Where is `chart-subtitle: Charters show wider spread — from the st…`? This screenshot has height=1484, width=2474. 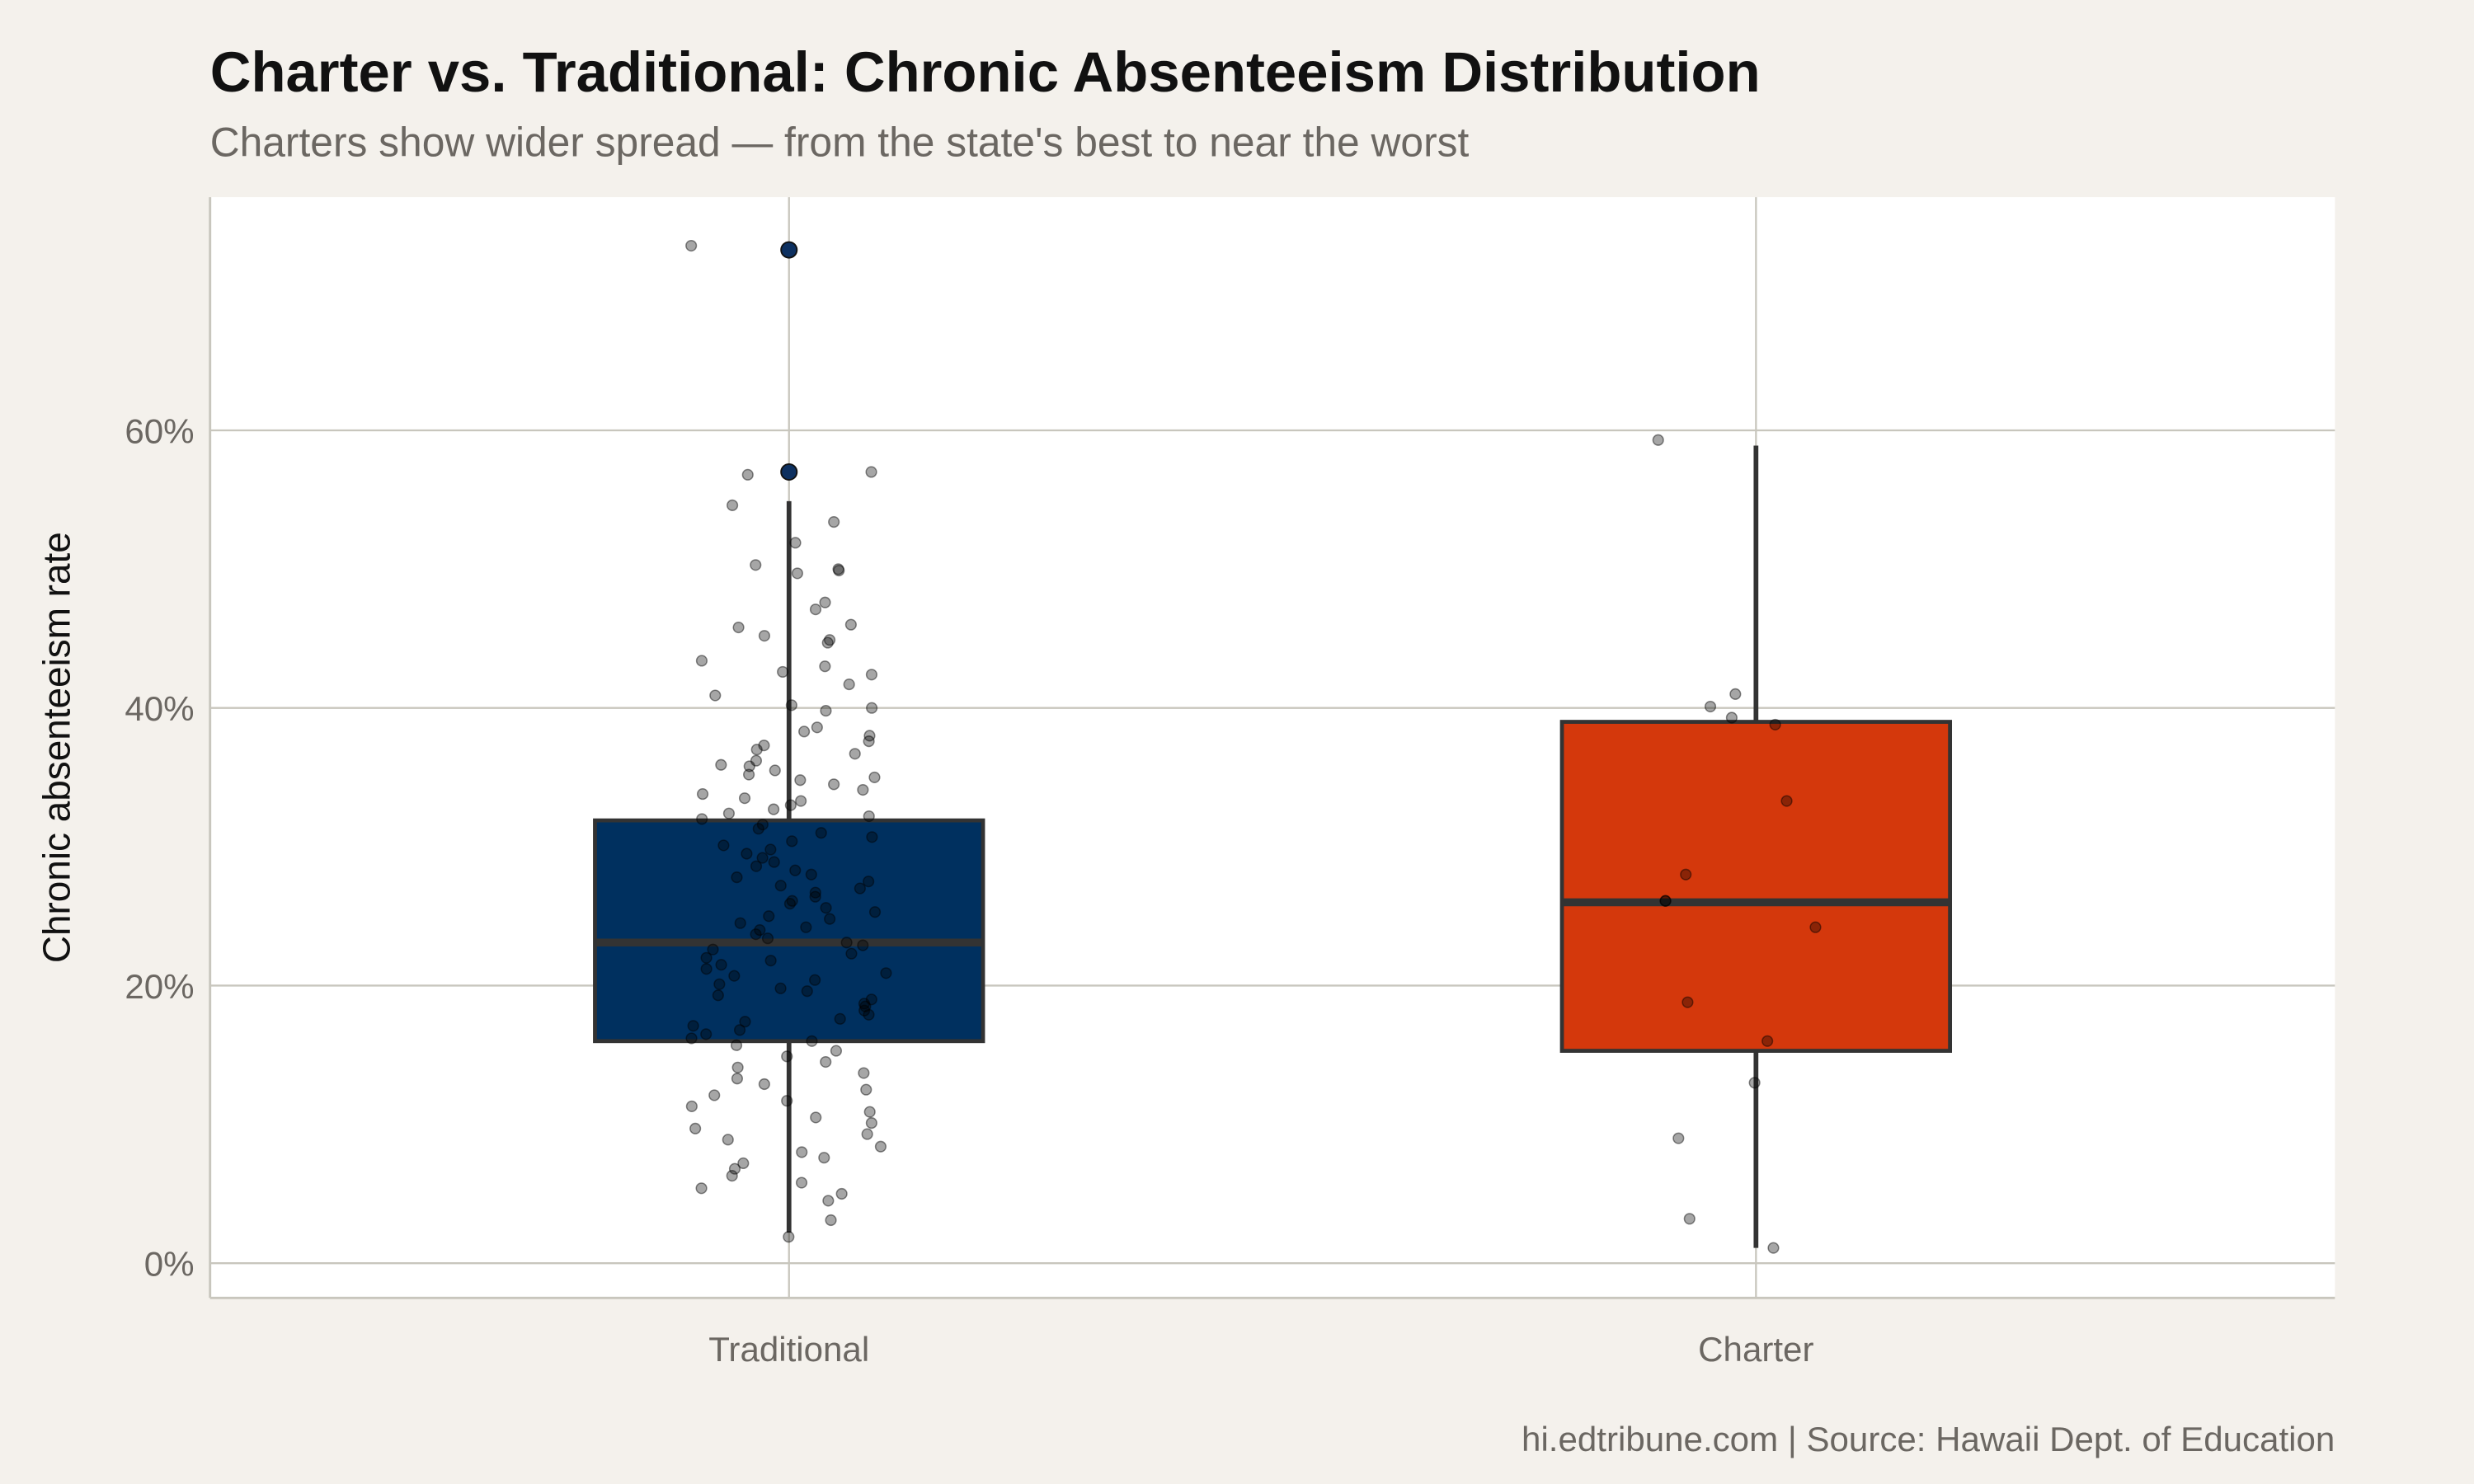
chart-subtitle: Charters show wider spread — from the st… is located at coordinates (840, 142).